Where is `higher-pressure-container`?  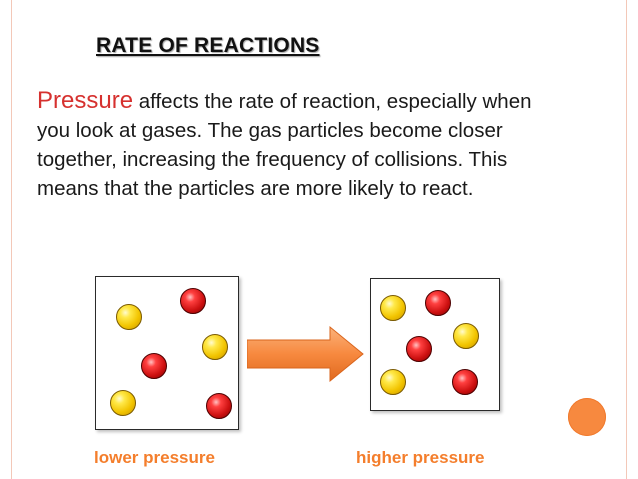 higher-pressure-container is located at coordinates (435, 344).